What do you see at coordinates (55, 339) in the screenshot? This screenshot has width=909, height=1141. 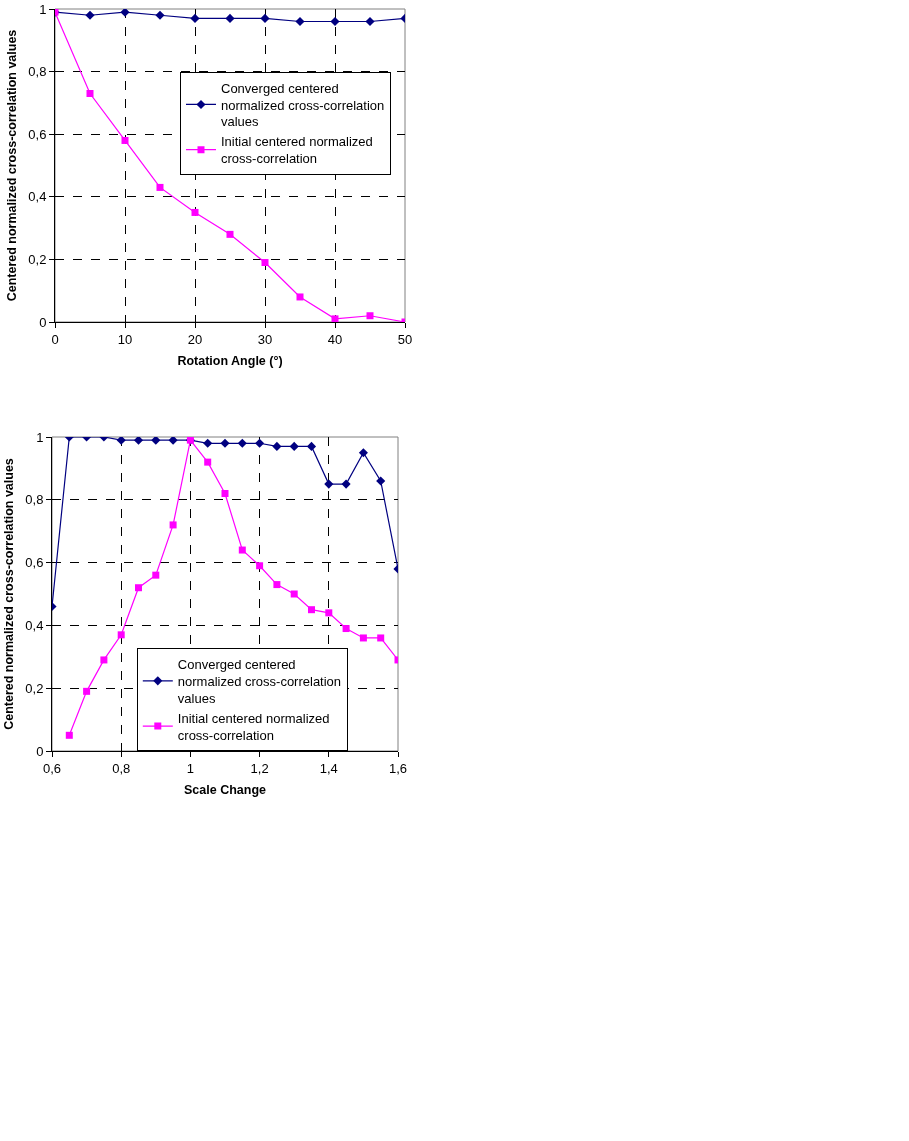 I see `x-tick-label: 0` at bounding box center [55, 339].